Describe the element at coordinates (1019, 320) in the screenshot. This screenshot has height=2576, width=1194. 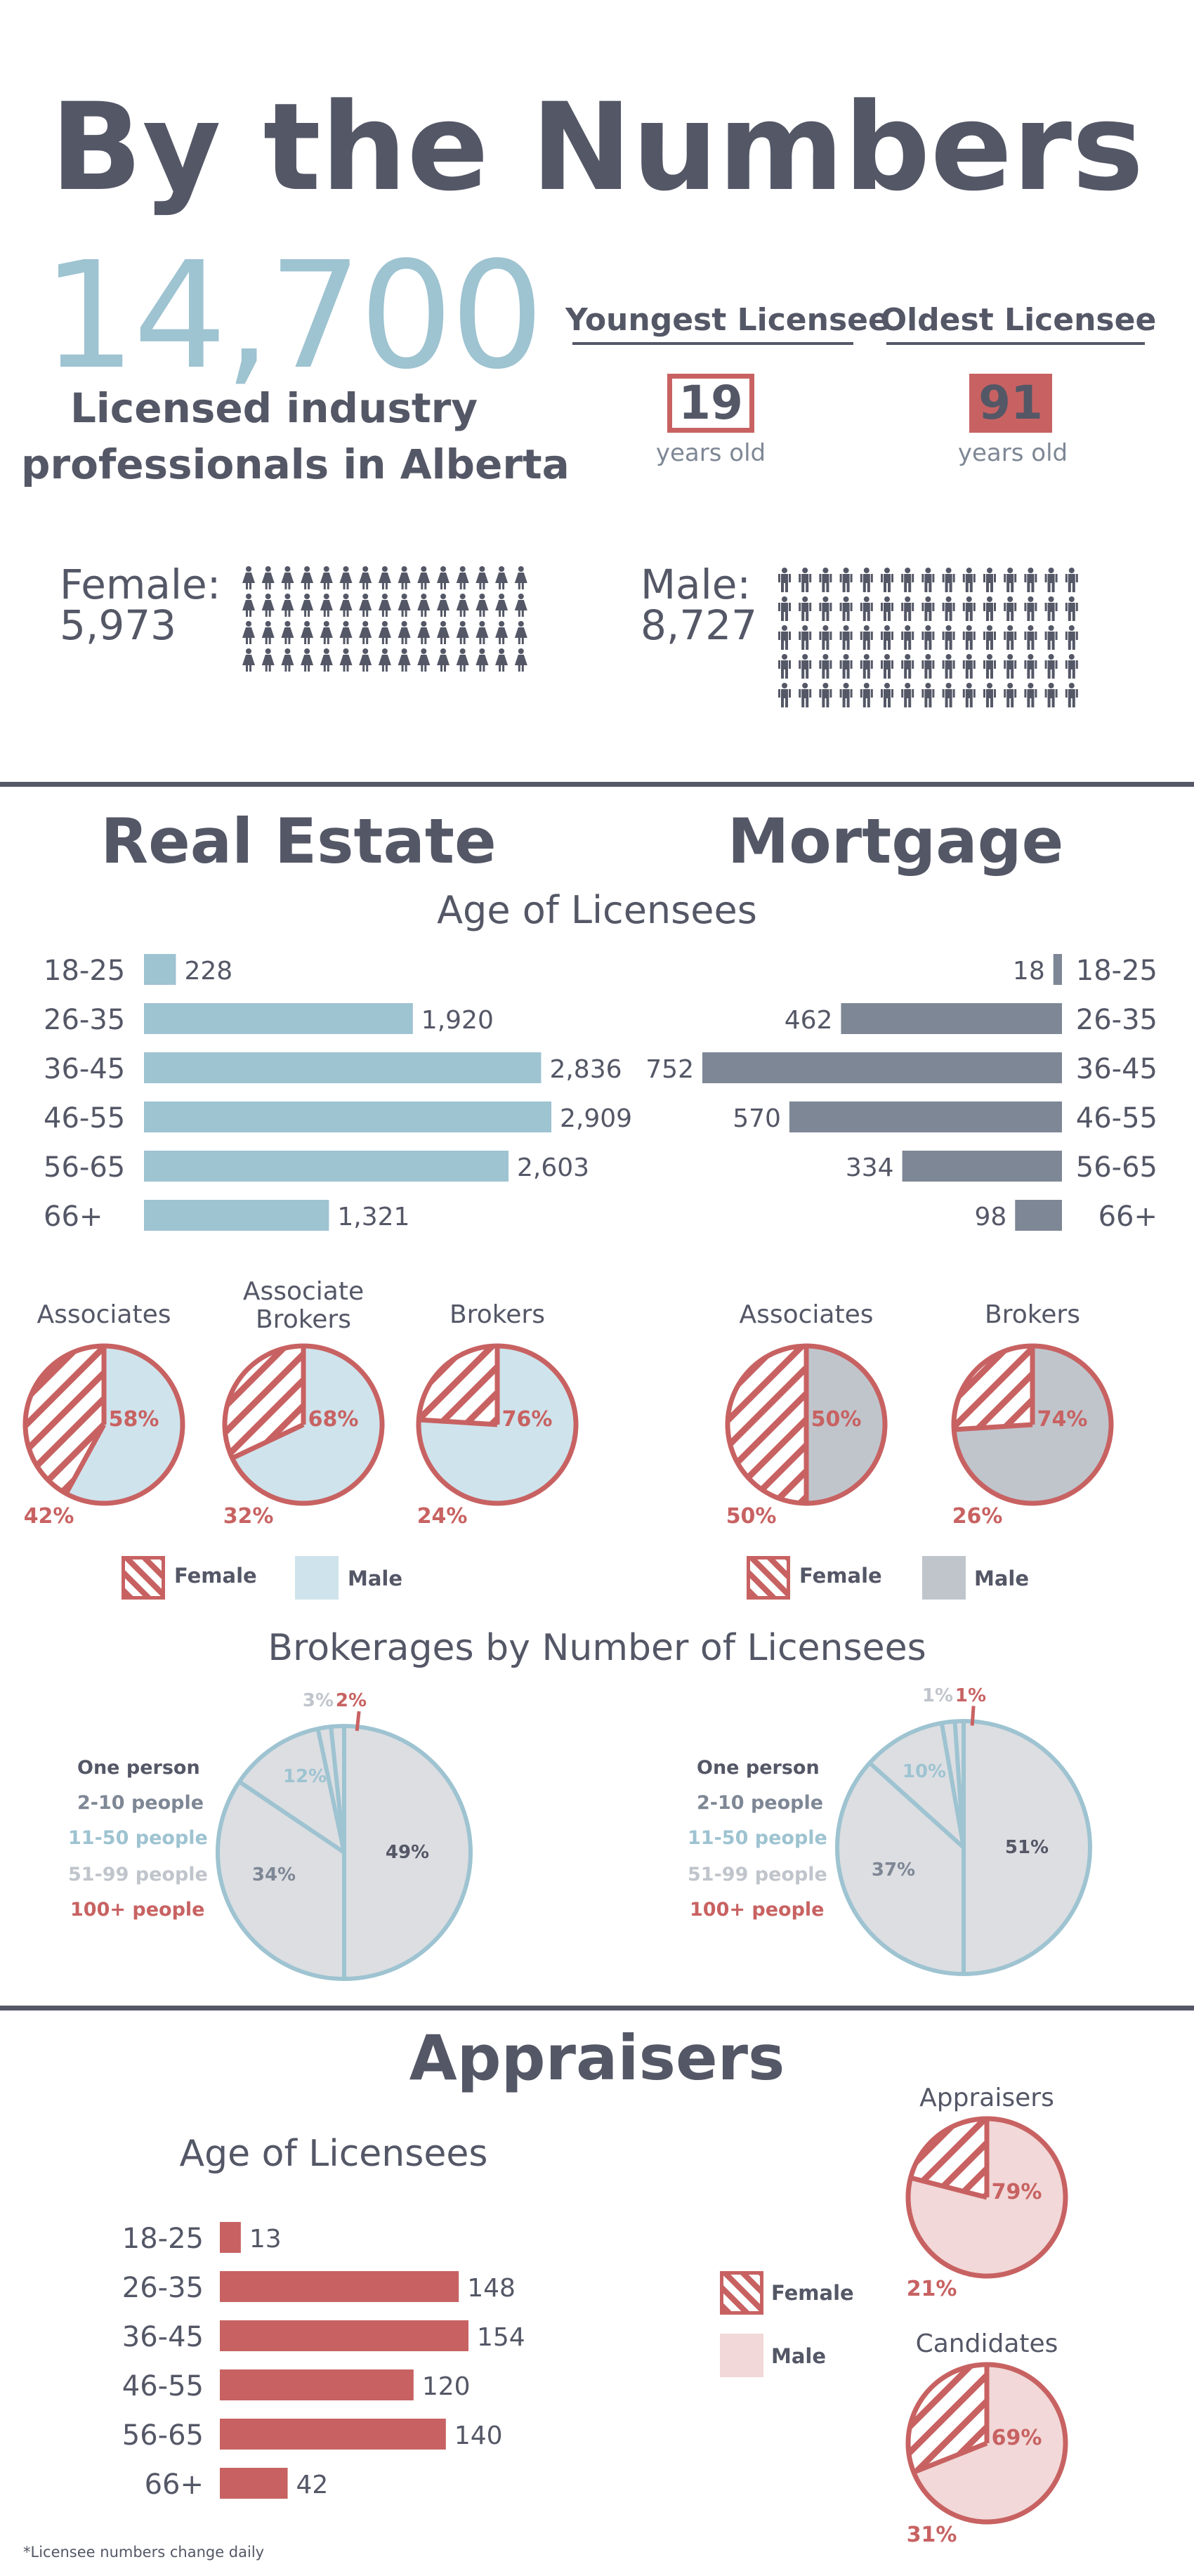
I see `oldest-label: Oldest Licensee` at that location.